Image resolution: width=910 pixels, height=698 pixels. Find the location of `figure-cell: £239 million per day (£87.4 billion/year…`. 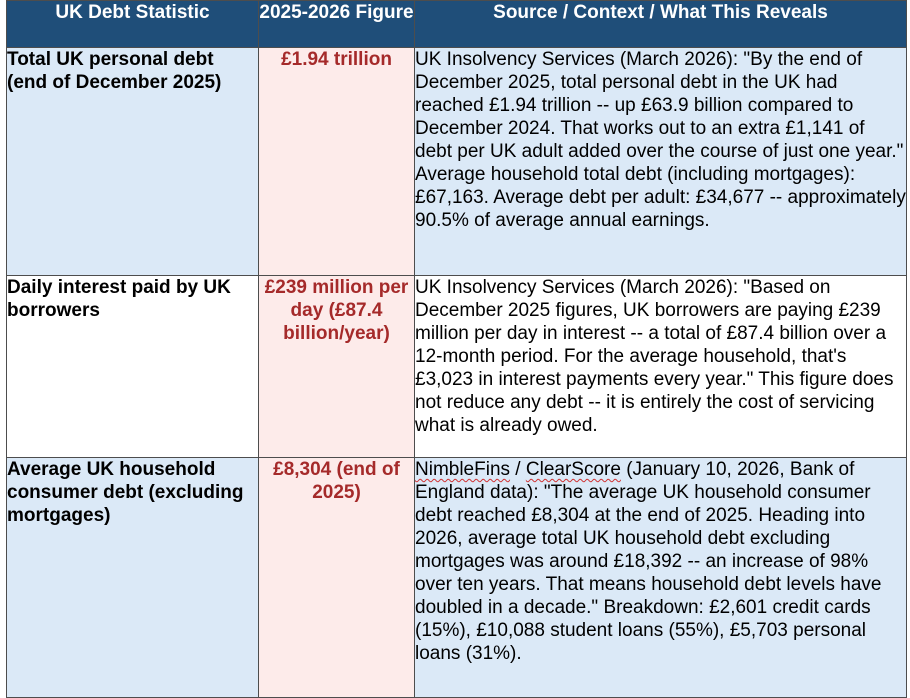

figure-cell: £239 million per day (£87.4 billion/year… is located at coordinates (336, 366).